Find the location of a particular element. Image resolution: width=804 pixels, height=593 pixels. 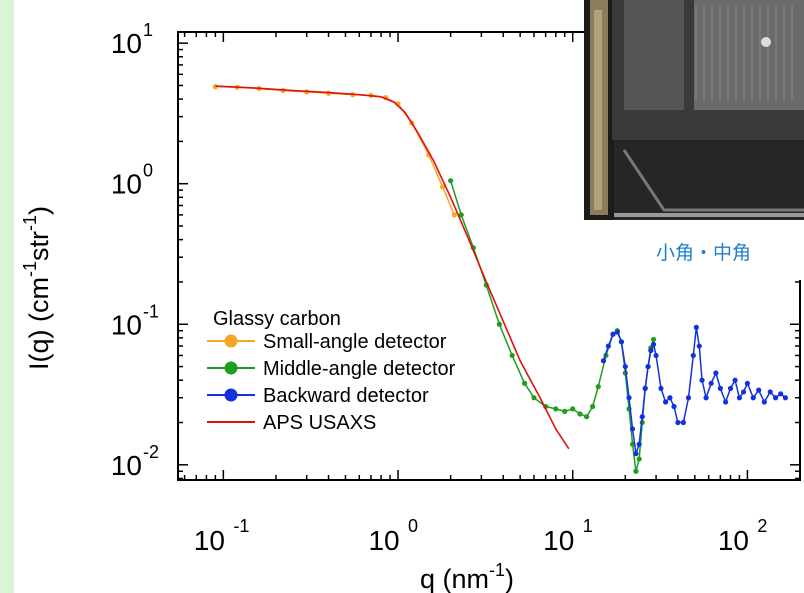

instrument-photo is located at coordinates (694, 110).